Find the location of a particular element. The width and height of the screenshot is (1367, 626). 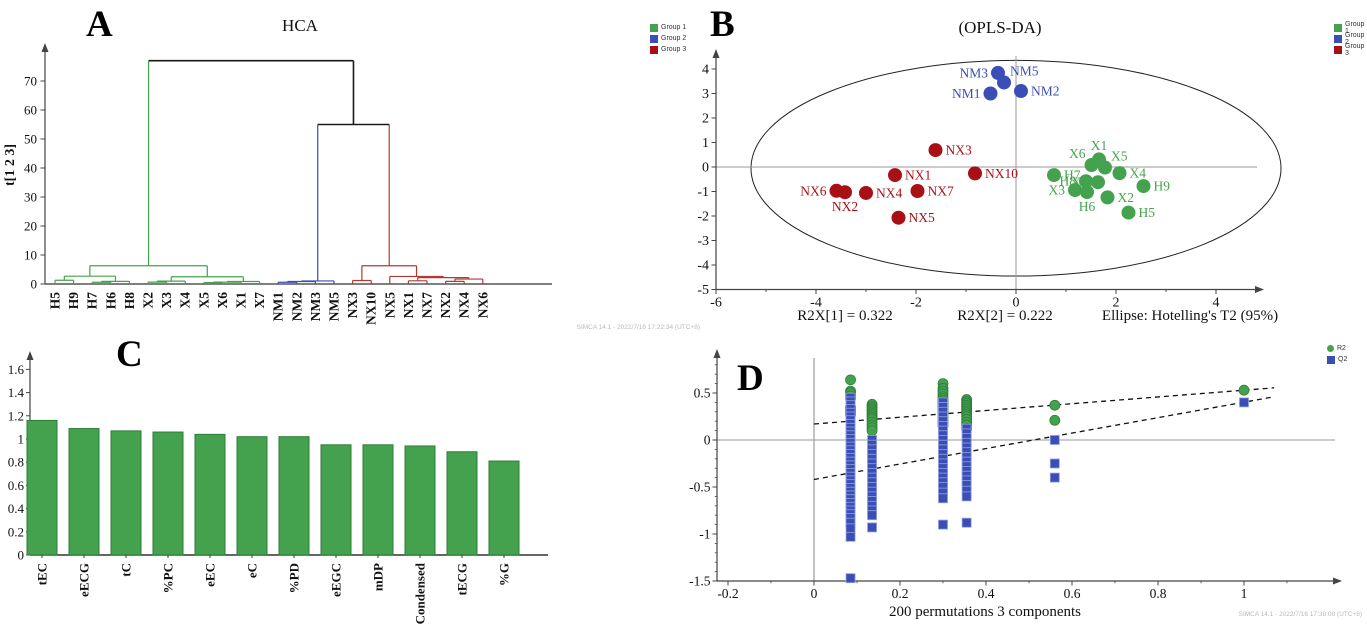

legend-panel-a: Group 1 Group 2 Group 3 is located at coordinates (668, 38).